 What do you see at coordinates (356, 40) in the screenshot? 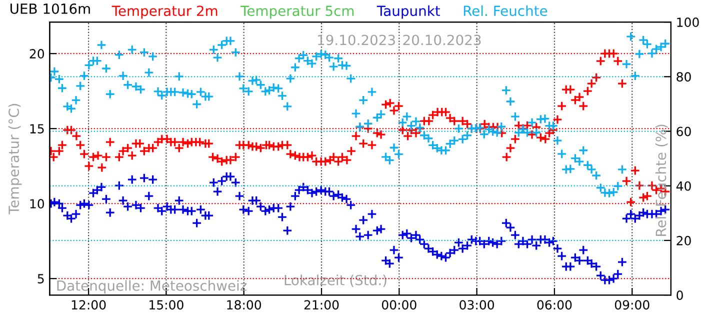
I see `annotation: 19.10.2023` at bounding box center [356, 40].